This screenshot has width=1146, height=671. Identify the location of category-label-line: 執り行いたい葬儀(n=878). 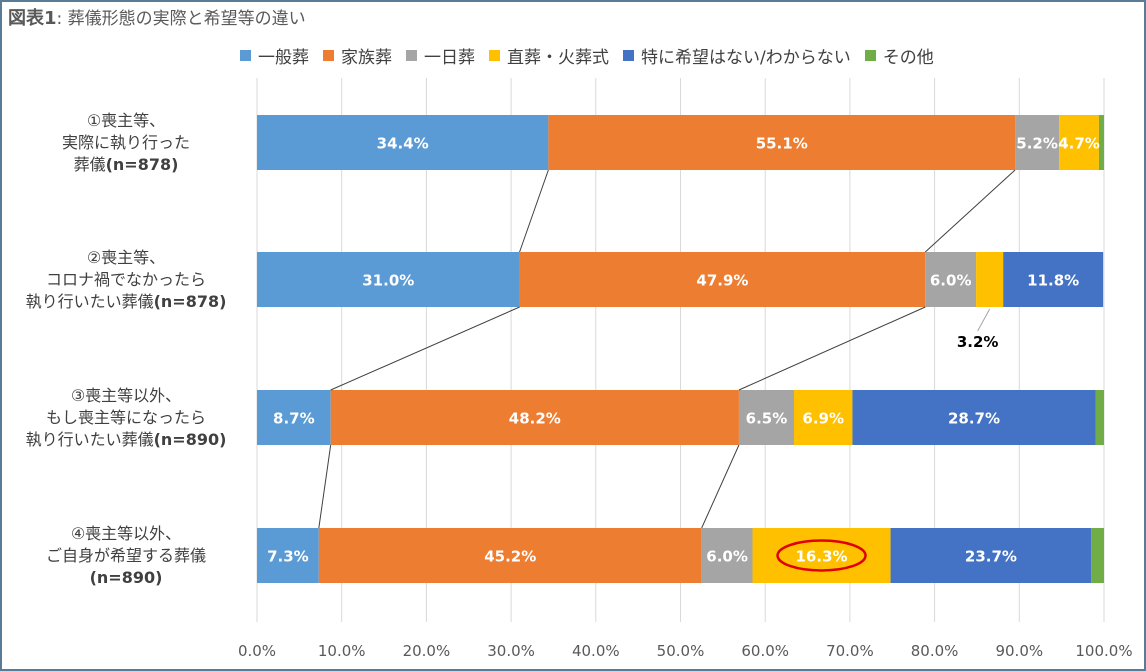
(126, 301).